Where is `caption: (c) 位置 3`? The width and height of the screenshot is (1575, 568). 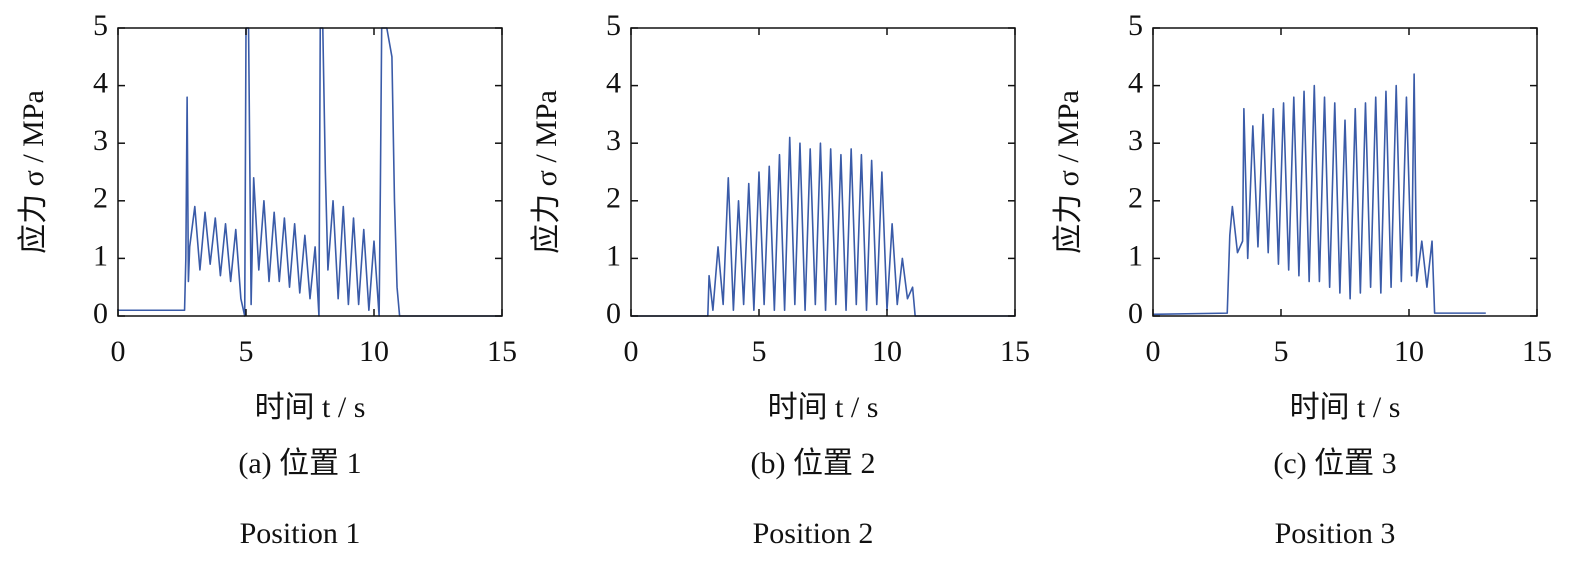 caption: (c) 位置 3 is located at coordinates (1334, 463).